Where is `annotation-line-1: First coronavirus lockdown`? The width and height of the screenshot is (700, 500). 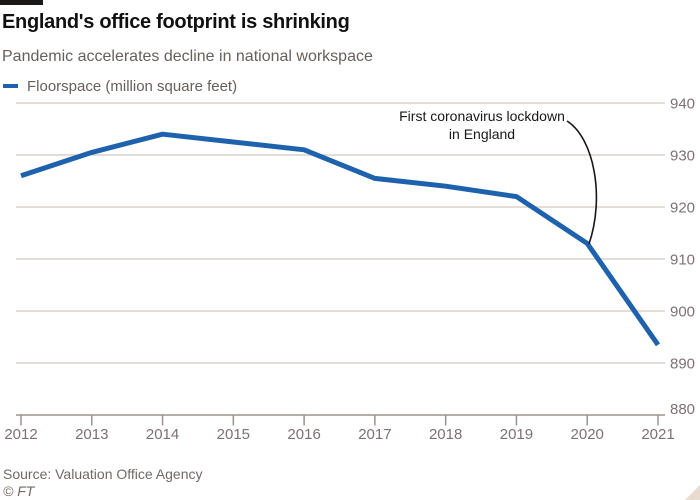 annotation-line-1: First coronavirus lockdown is located at coordinates (482, 116).